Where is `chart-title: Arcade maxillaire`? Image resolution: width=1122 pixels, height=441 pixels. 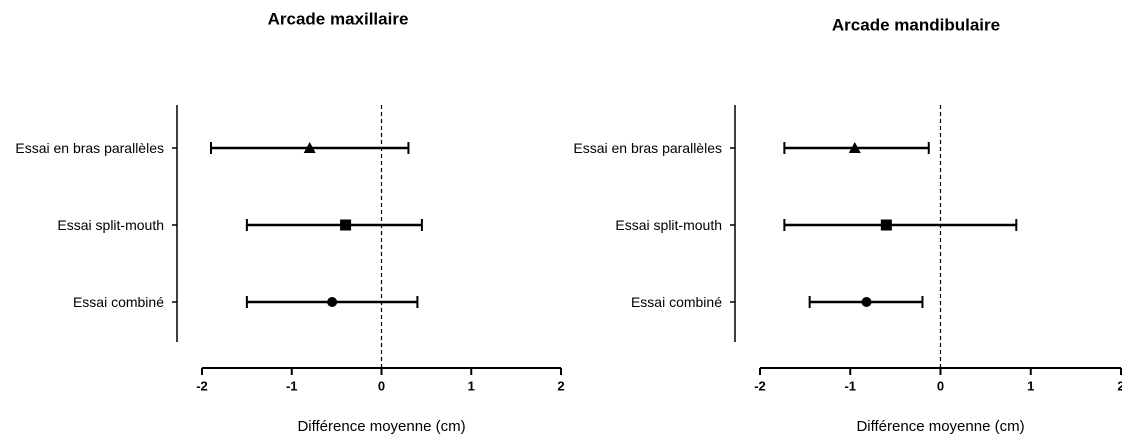 chart-title: Arcade maxillaire is located at coordinates (338, 18).